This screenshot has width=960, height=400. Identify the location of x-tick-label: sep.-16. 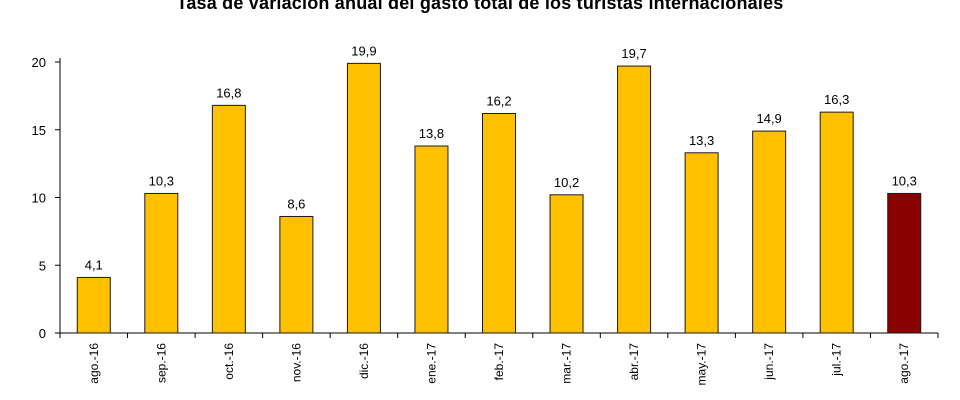
(161, 363).